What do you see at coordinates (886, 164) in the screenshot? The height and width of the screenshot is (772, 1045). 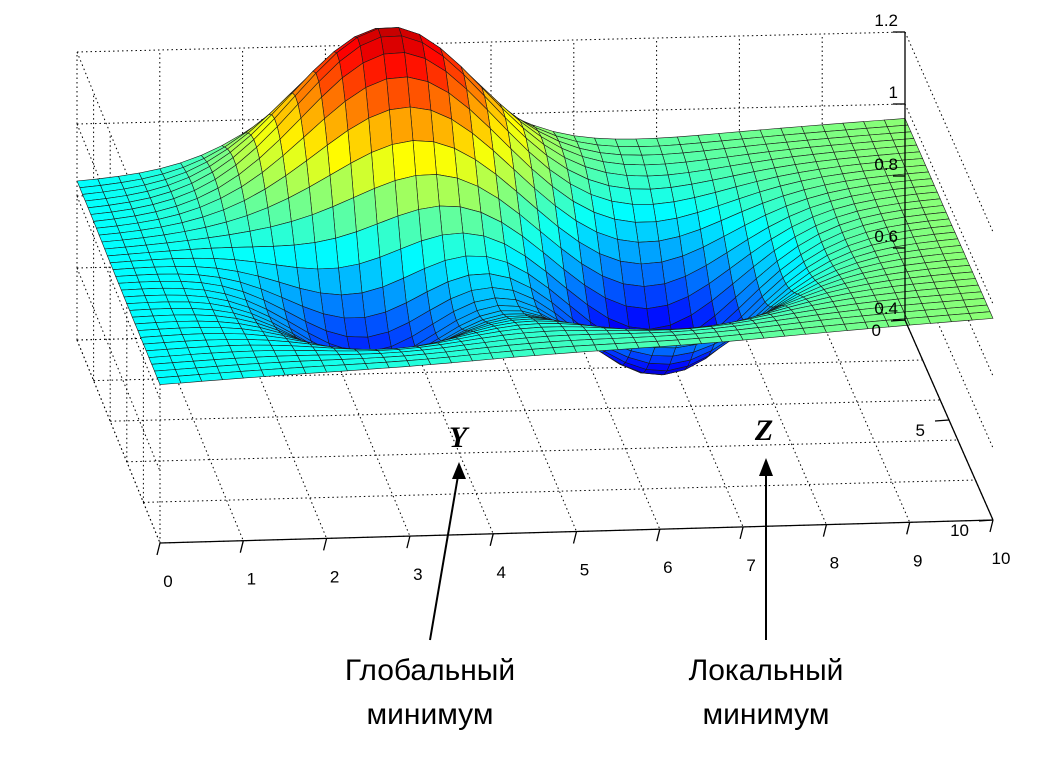 I see `z-tick-label: 0.8` at bounding box center [886, 164].